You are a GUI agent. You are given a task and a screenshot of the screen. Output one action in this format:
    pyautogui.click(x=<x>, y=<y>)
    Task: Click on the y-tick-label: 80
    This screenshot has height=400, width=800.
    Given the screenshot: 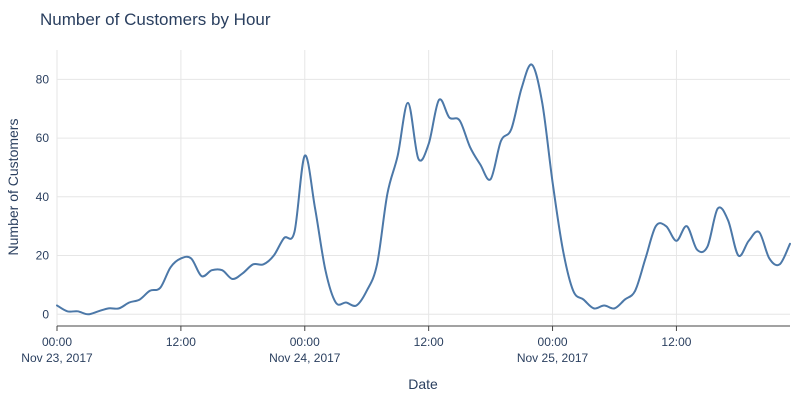 What is the action you would take?
    pyautogui.click(x=43, y=79)
    